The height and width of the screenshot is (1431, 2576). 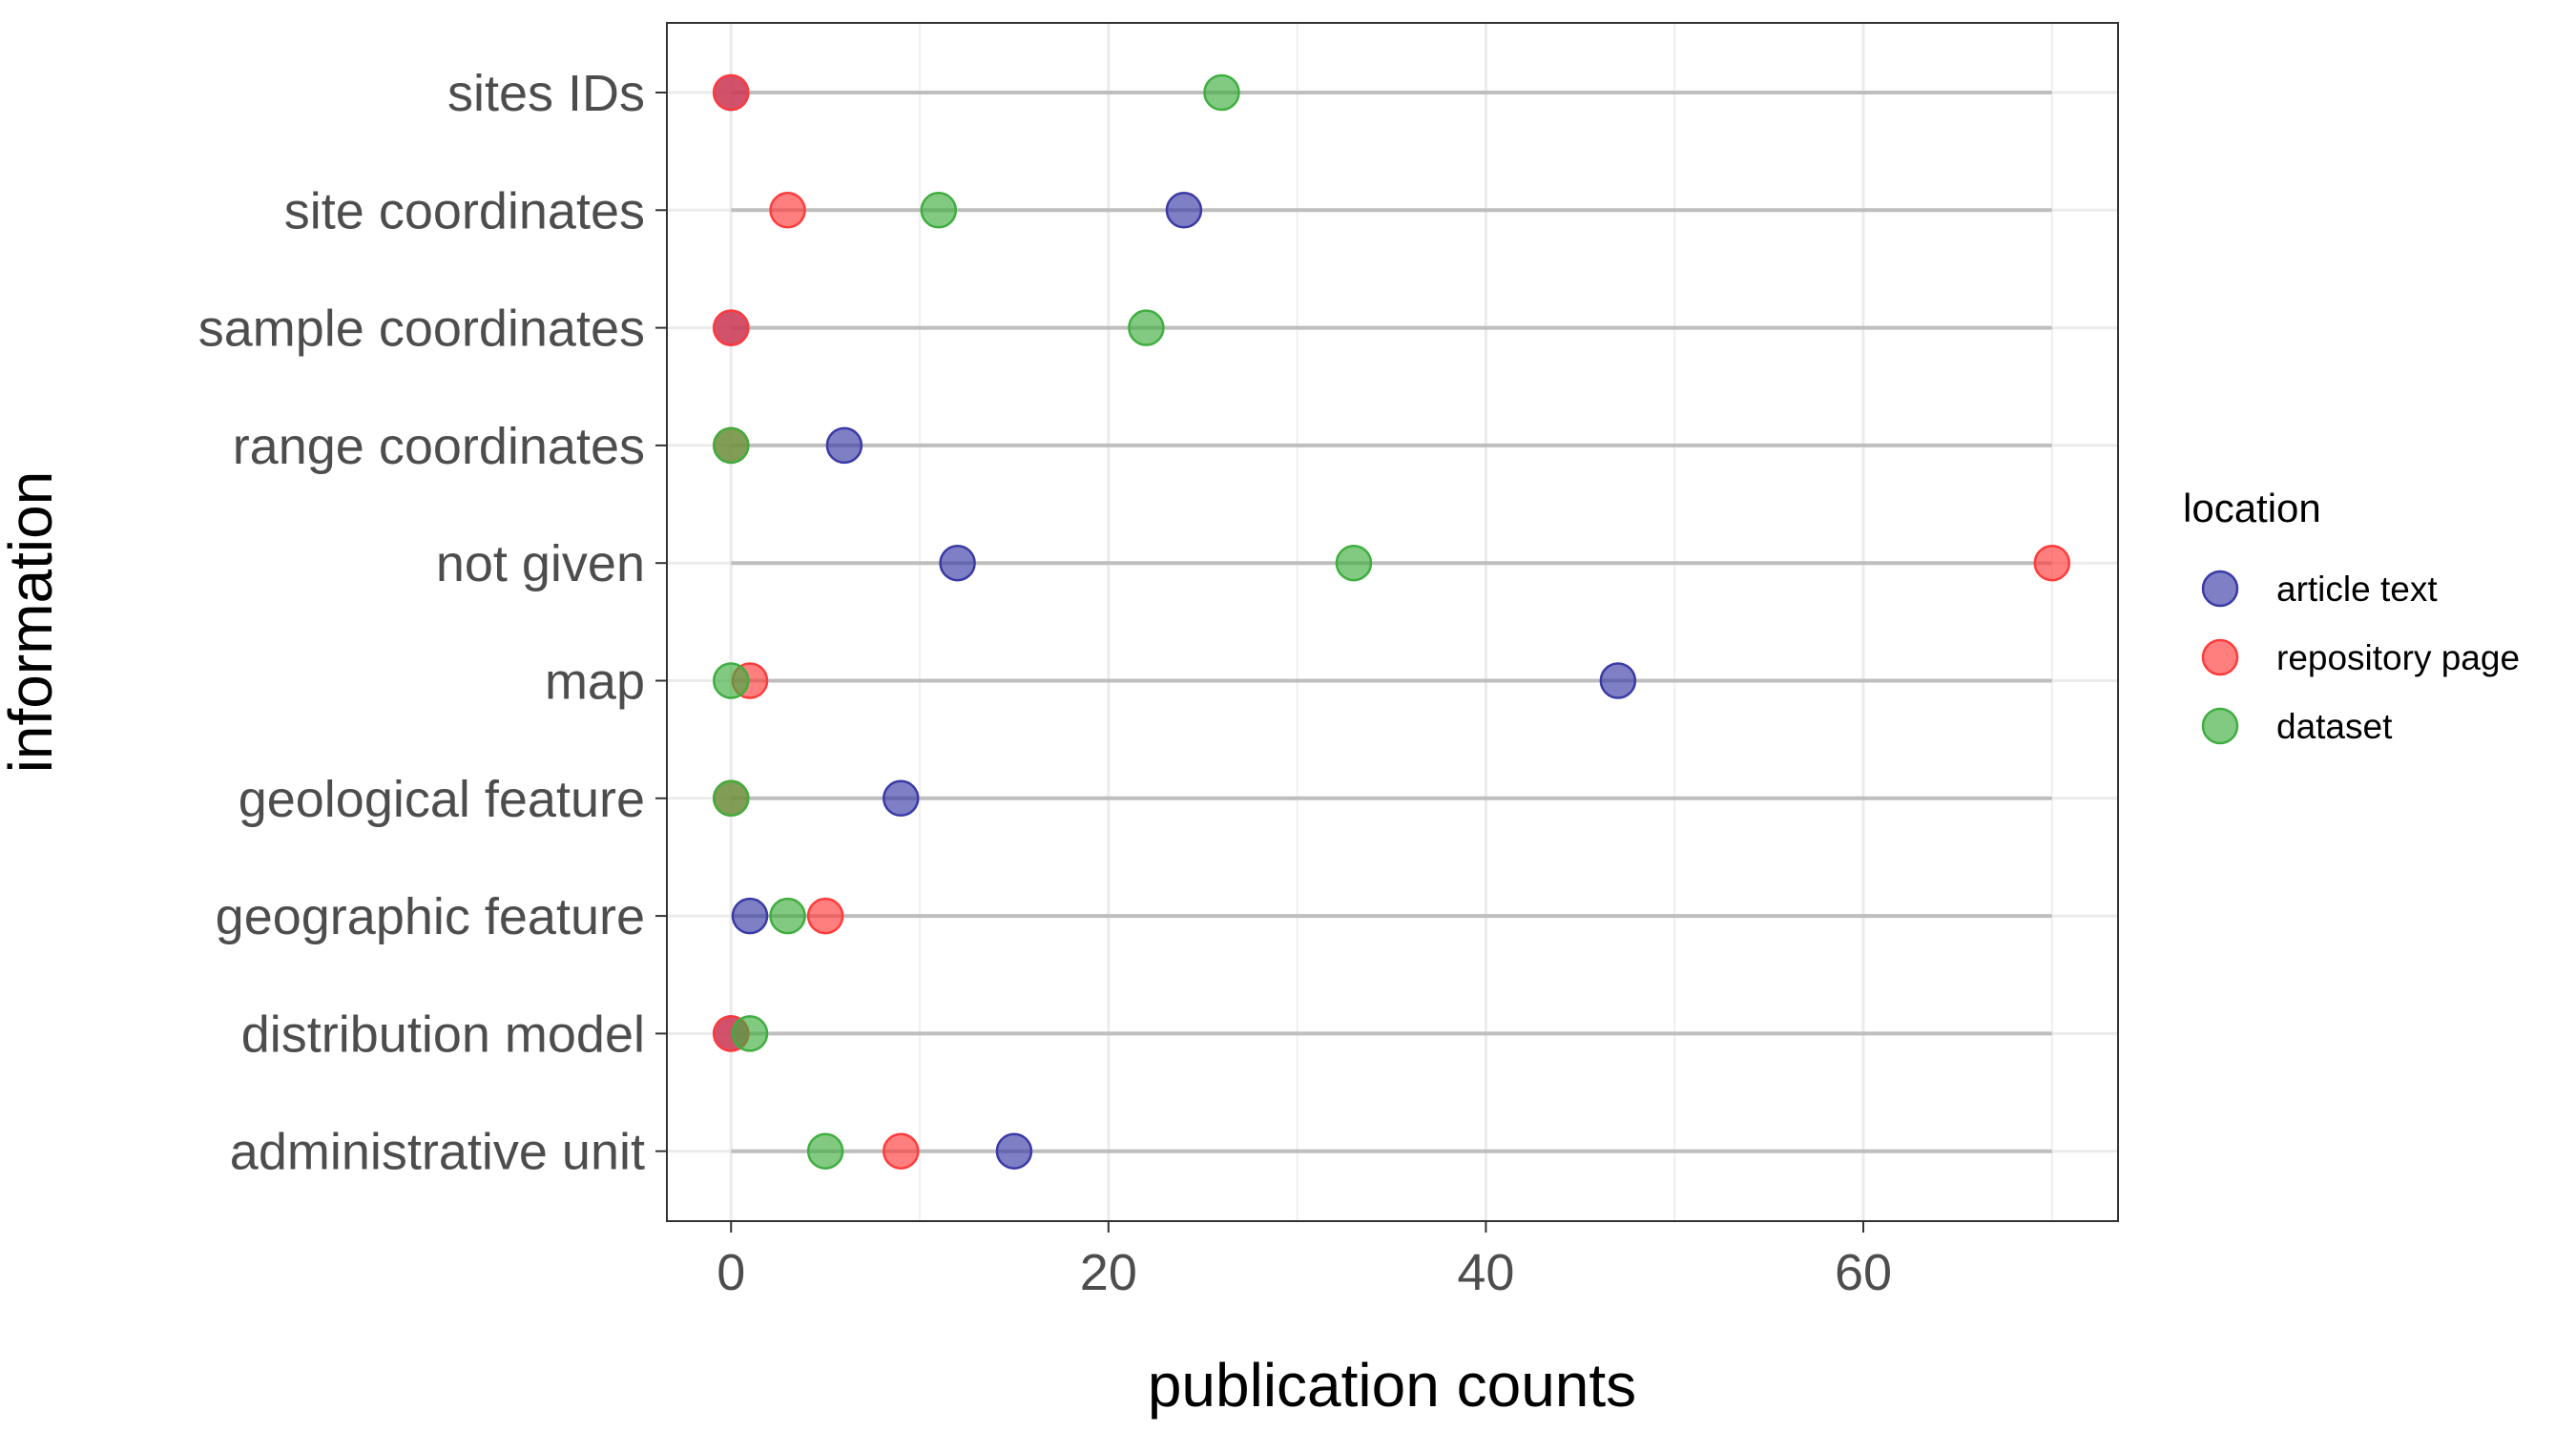 What do you see at coordinates (1392, 1385) in the screenshot?
I see `x-axis-title: publication counts` at bounding box center [1392, 1385].